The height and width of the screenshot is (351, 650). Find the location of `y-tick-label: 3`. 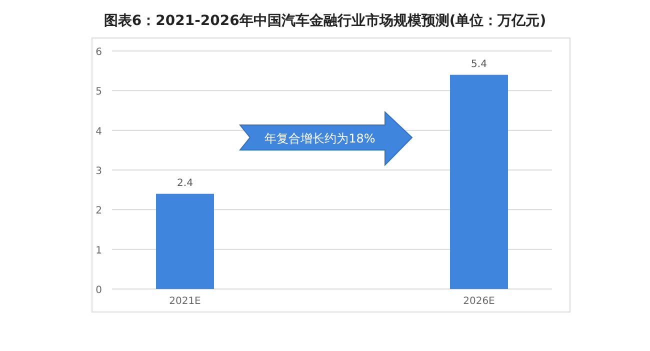

y-tick-label: 3 is located at coordinates (99, 171).